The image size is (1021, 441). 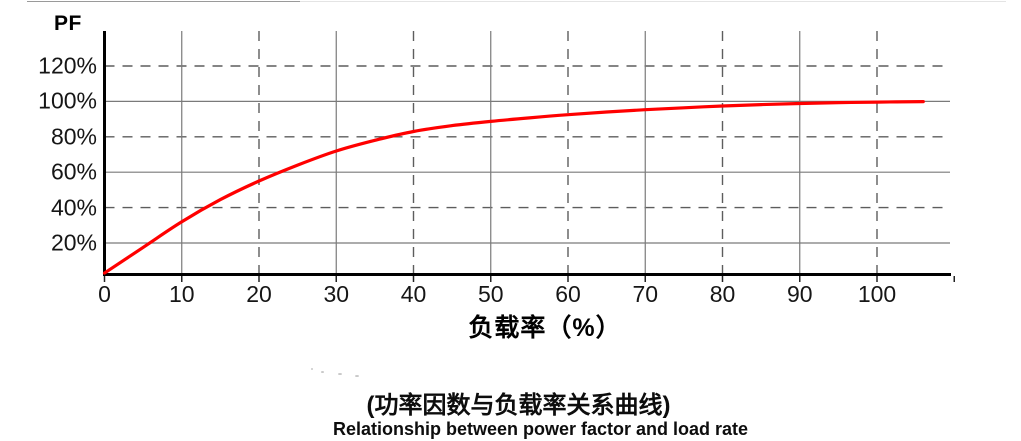 What do you see at coordinates (653, 1) in the screenshot?
I see `page-edge-line-faint` at bounding box center [653, 1].